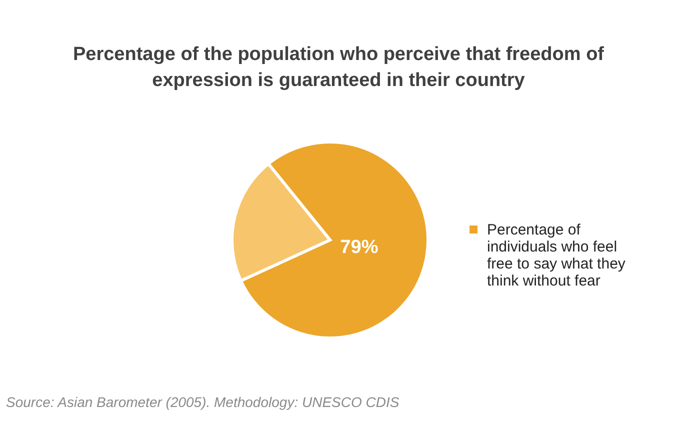 This screenshot has width=677, height=426. I want to click on chart-title: Percentage of the population who perceive that freedom of expression is guaranteed in their country, so click(338, 67).